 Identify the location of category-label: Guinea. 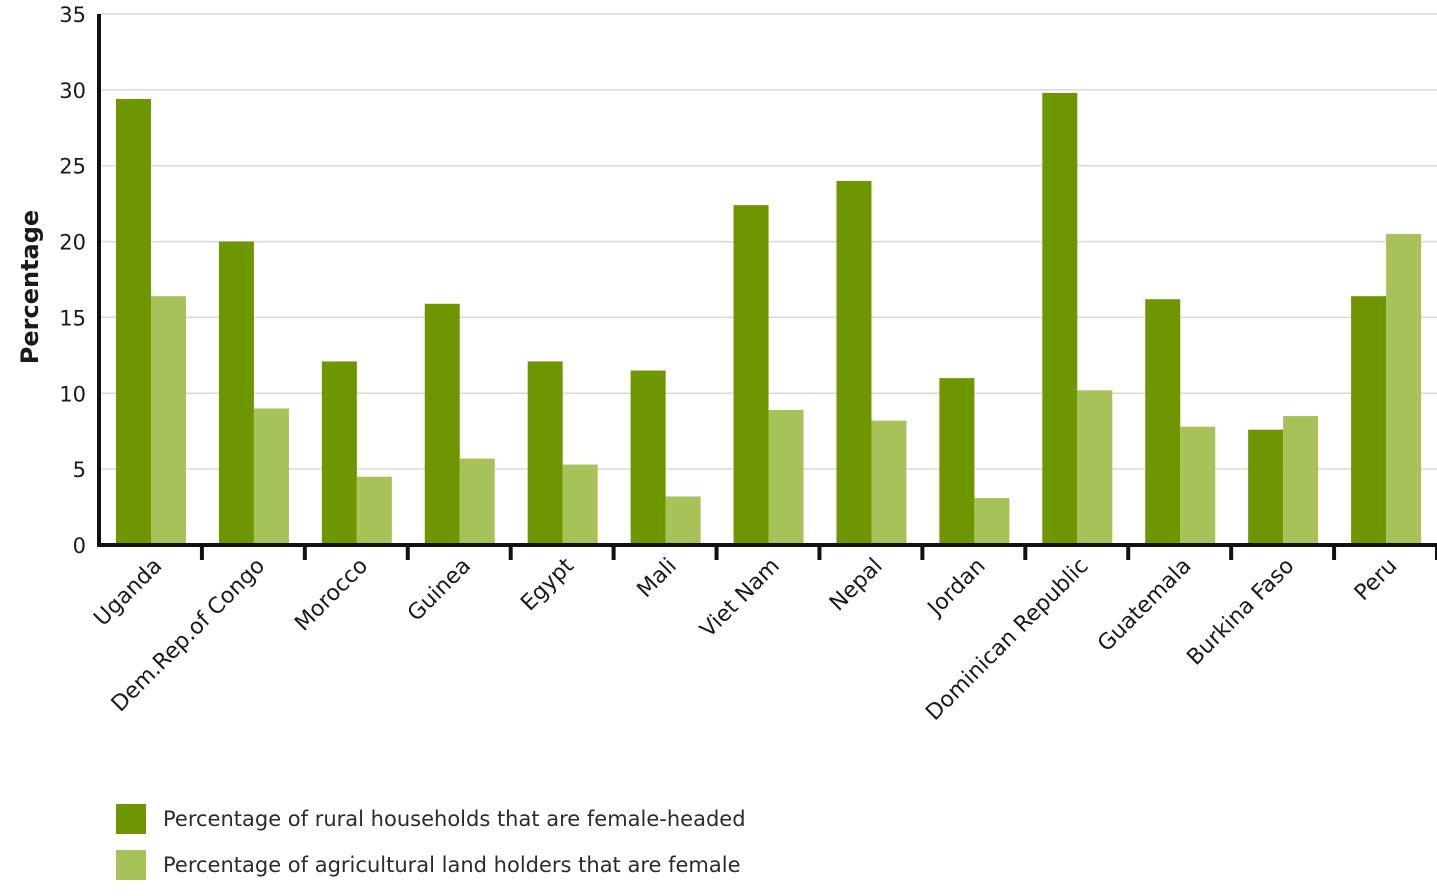
(439, 590).